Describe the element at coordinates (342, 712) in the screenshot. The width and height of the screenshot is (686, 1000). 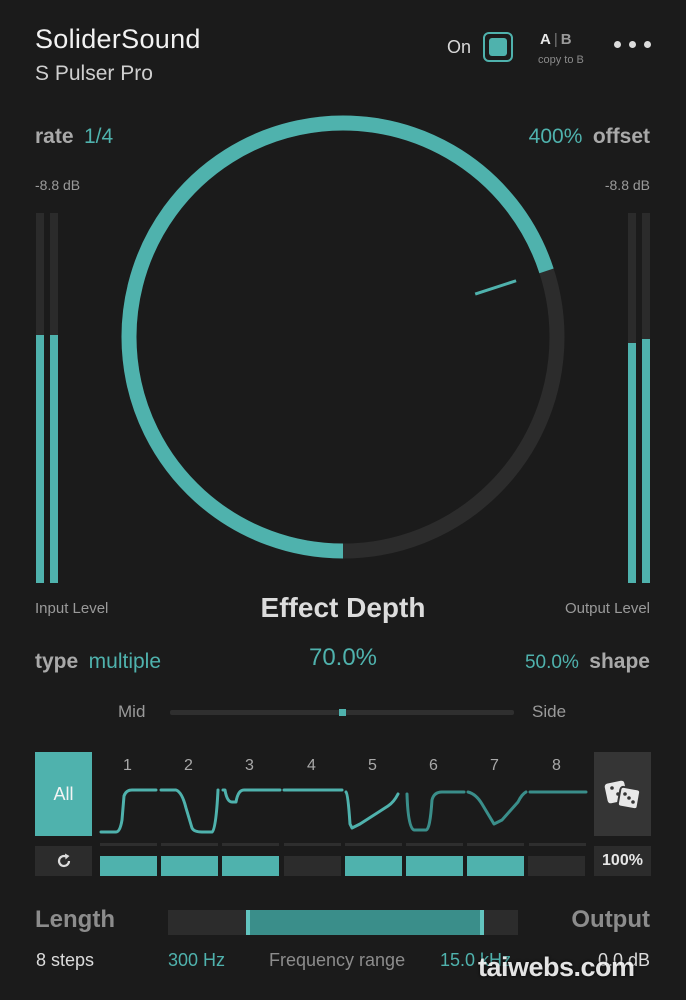
I see `mid-side-thumb` at that location.